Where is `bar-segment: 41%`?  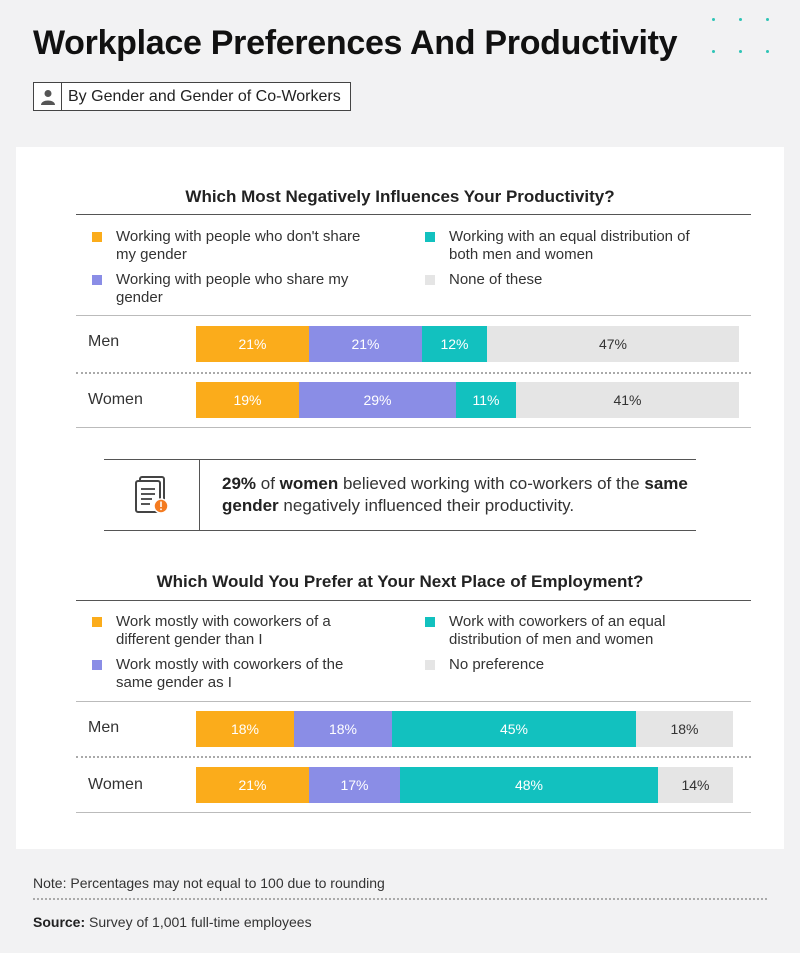
bar-segment: 41% is located at coordinates (627, 400).